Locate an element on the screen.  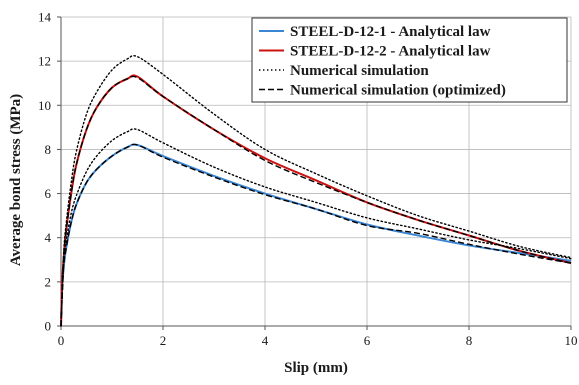
x-axis-label: Slip (mm) is located at coordinates (316, 368).